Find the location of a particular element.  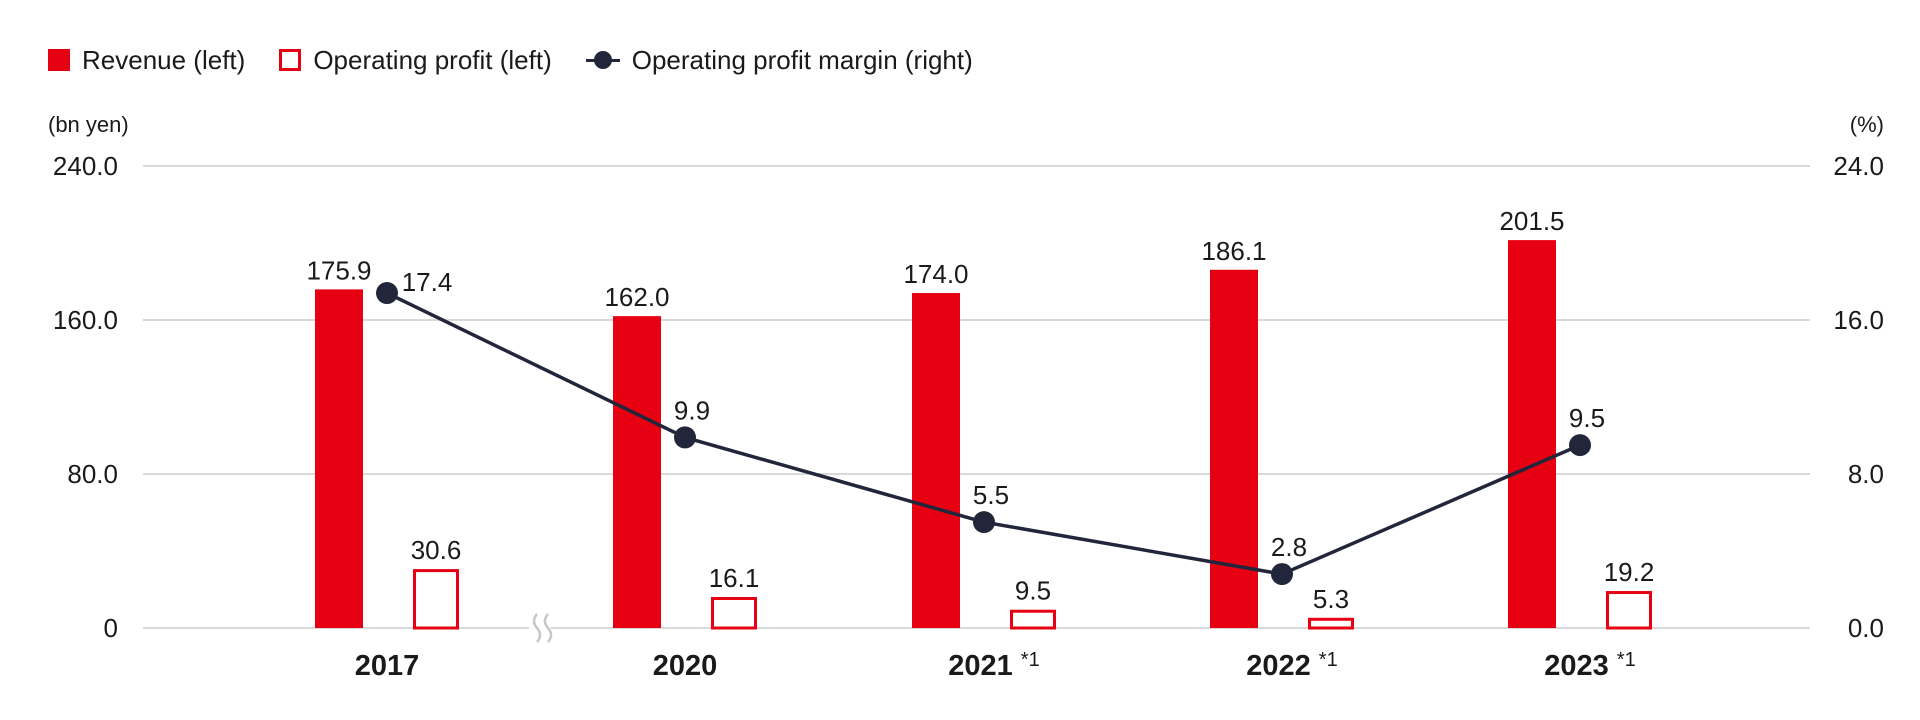

operating-profit-swatch is located at coordinates (290, 60).